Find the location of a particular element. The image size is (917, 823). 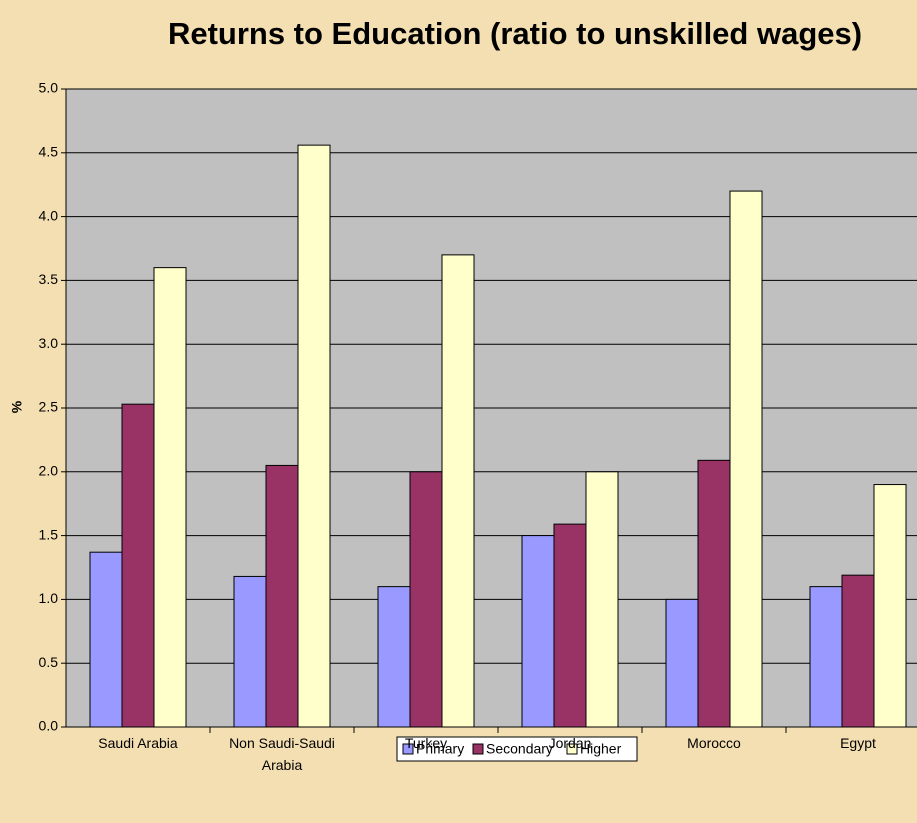

x-tick-label: Morocco is located at coordinates (714, 743).